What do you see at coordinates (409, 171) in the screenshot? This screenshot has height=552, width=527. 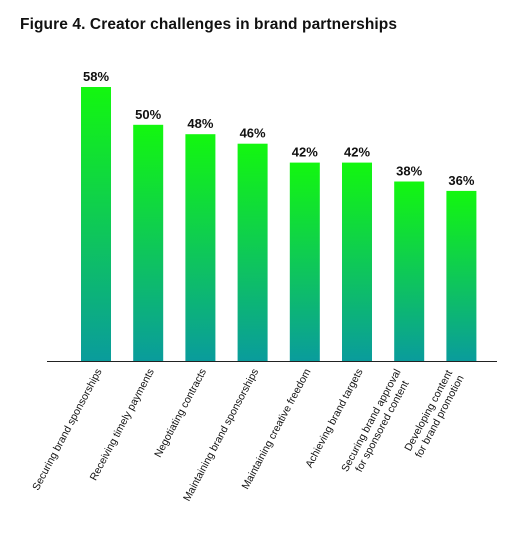 I see `bar-value-label: 38%` at bounding box center [409, 171].